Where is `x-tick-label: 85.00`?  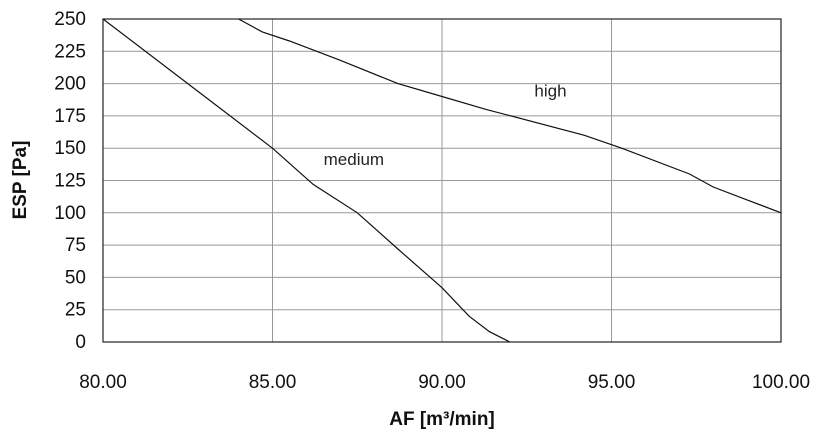 x-tick-label: 85.00 is located at coordinates (273, 382).